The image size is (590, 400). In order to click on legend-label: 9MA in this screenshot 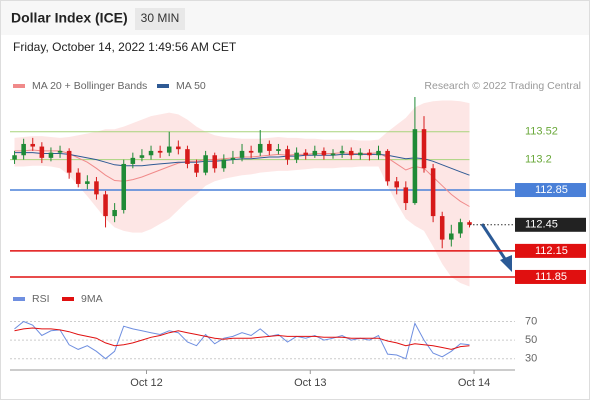, I will do `click(92, 299)`.